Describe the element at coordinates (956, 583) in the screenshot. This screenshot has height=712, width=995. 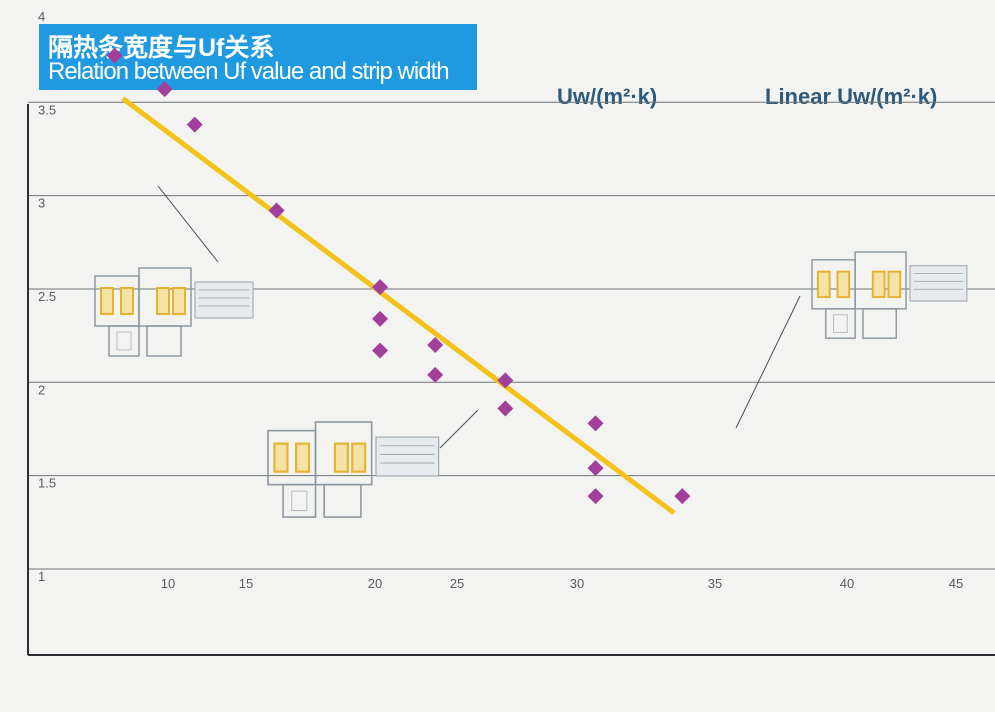
I see `x-tick-label-7: 45` at that location.